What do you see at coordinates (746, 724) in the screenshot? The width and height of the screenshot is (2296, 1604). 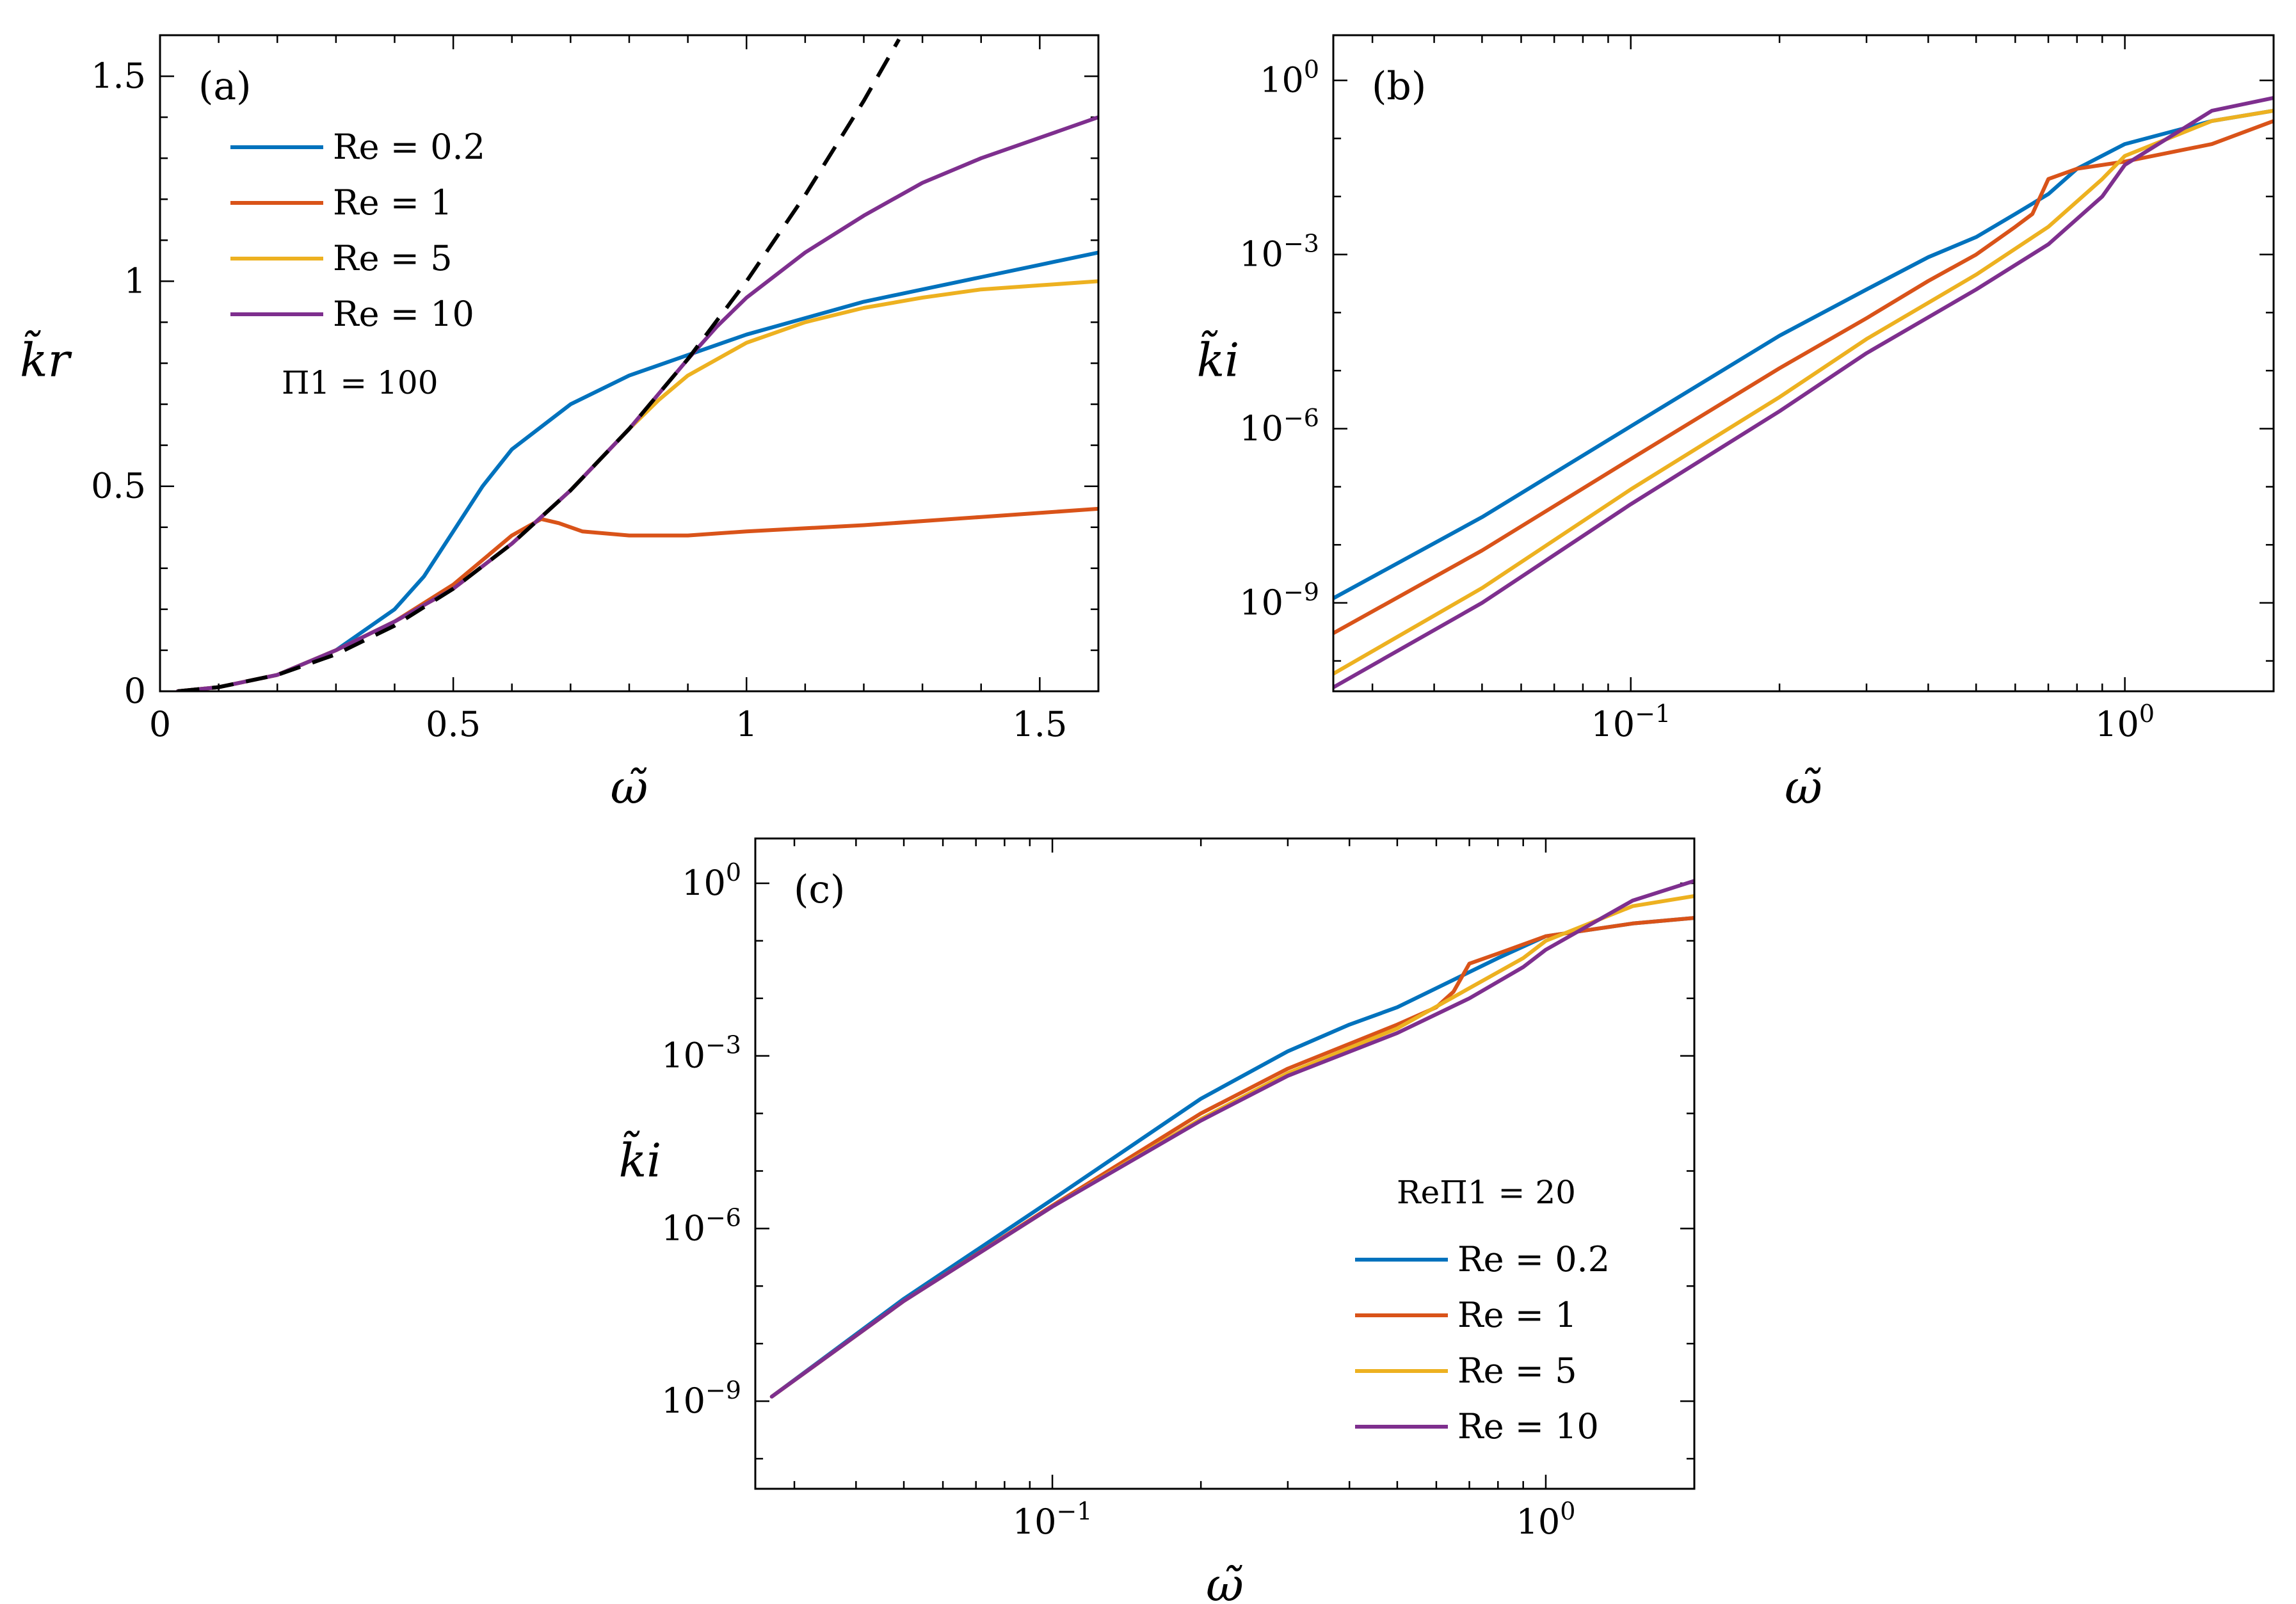 I see `x-tick-label: 1` at bounding box center [746, 724].